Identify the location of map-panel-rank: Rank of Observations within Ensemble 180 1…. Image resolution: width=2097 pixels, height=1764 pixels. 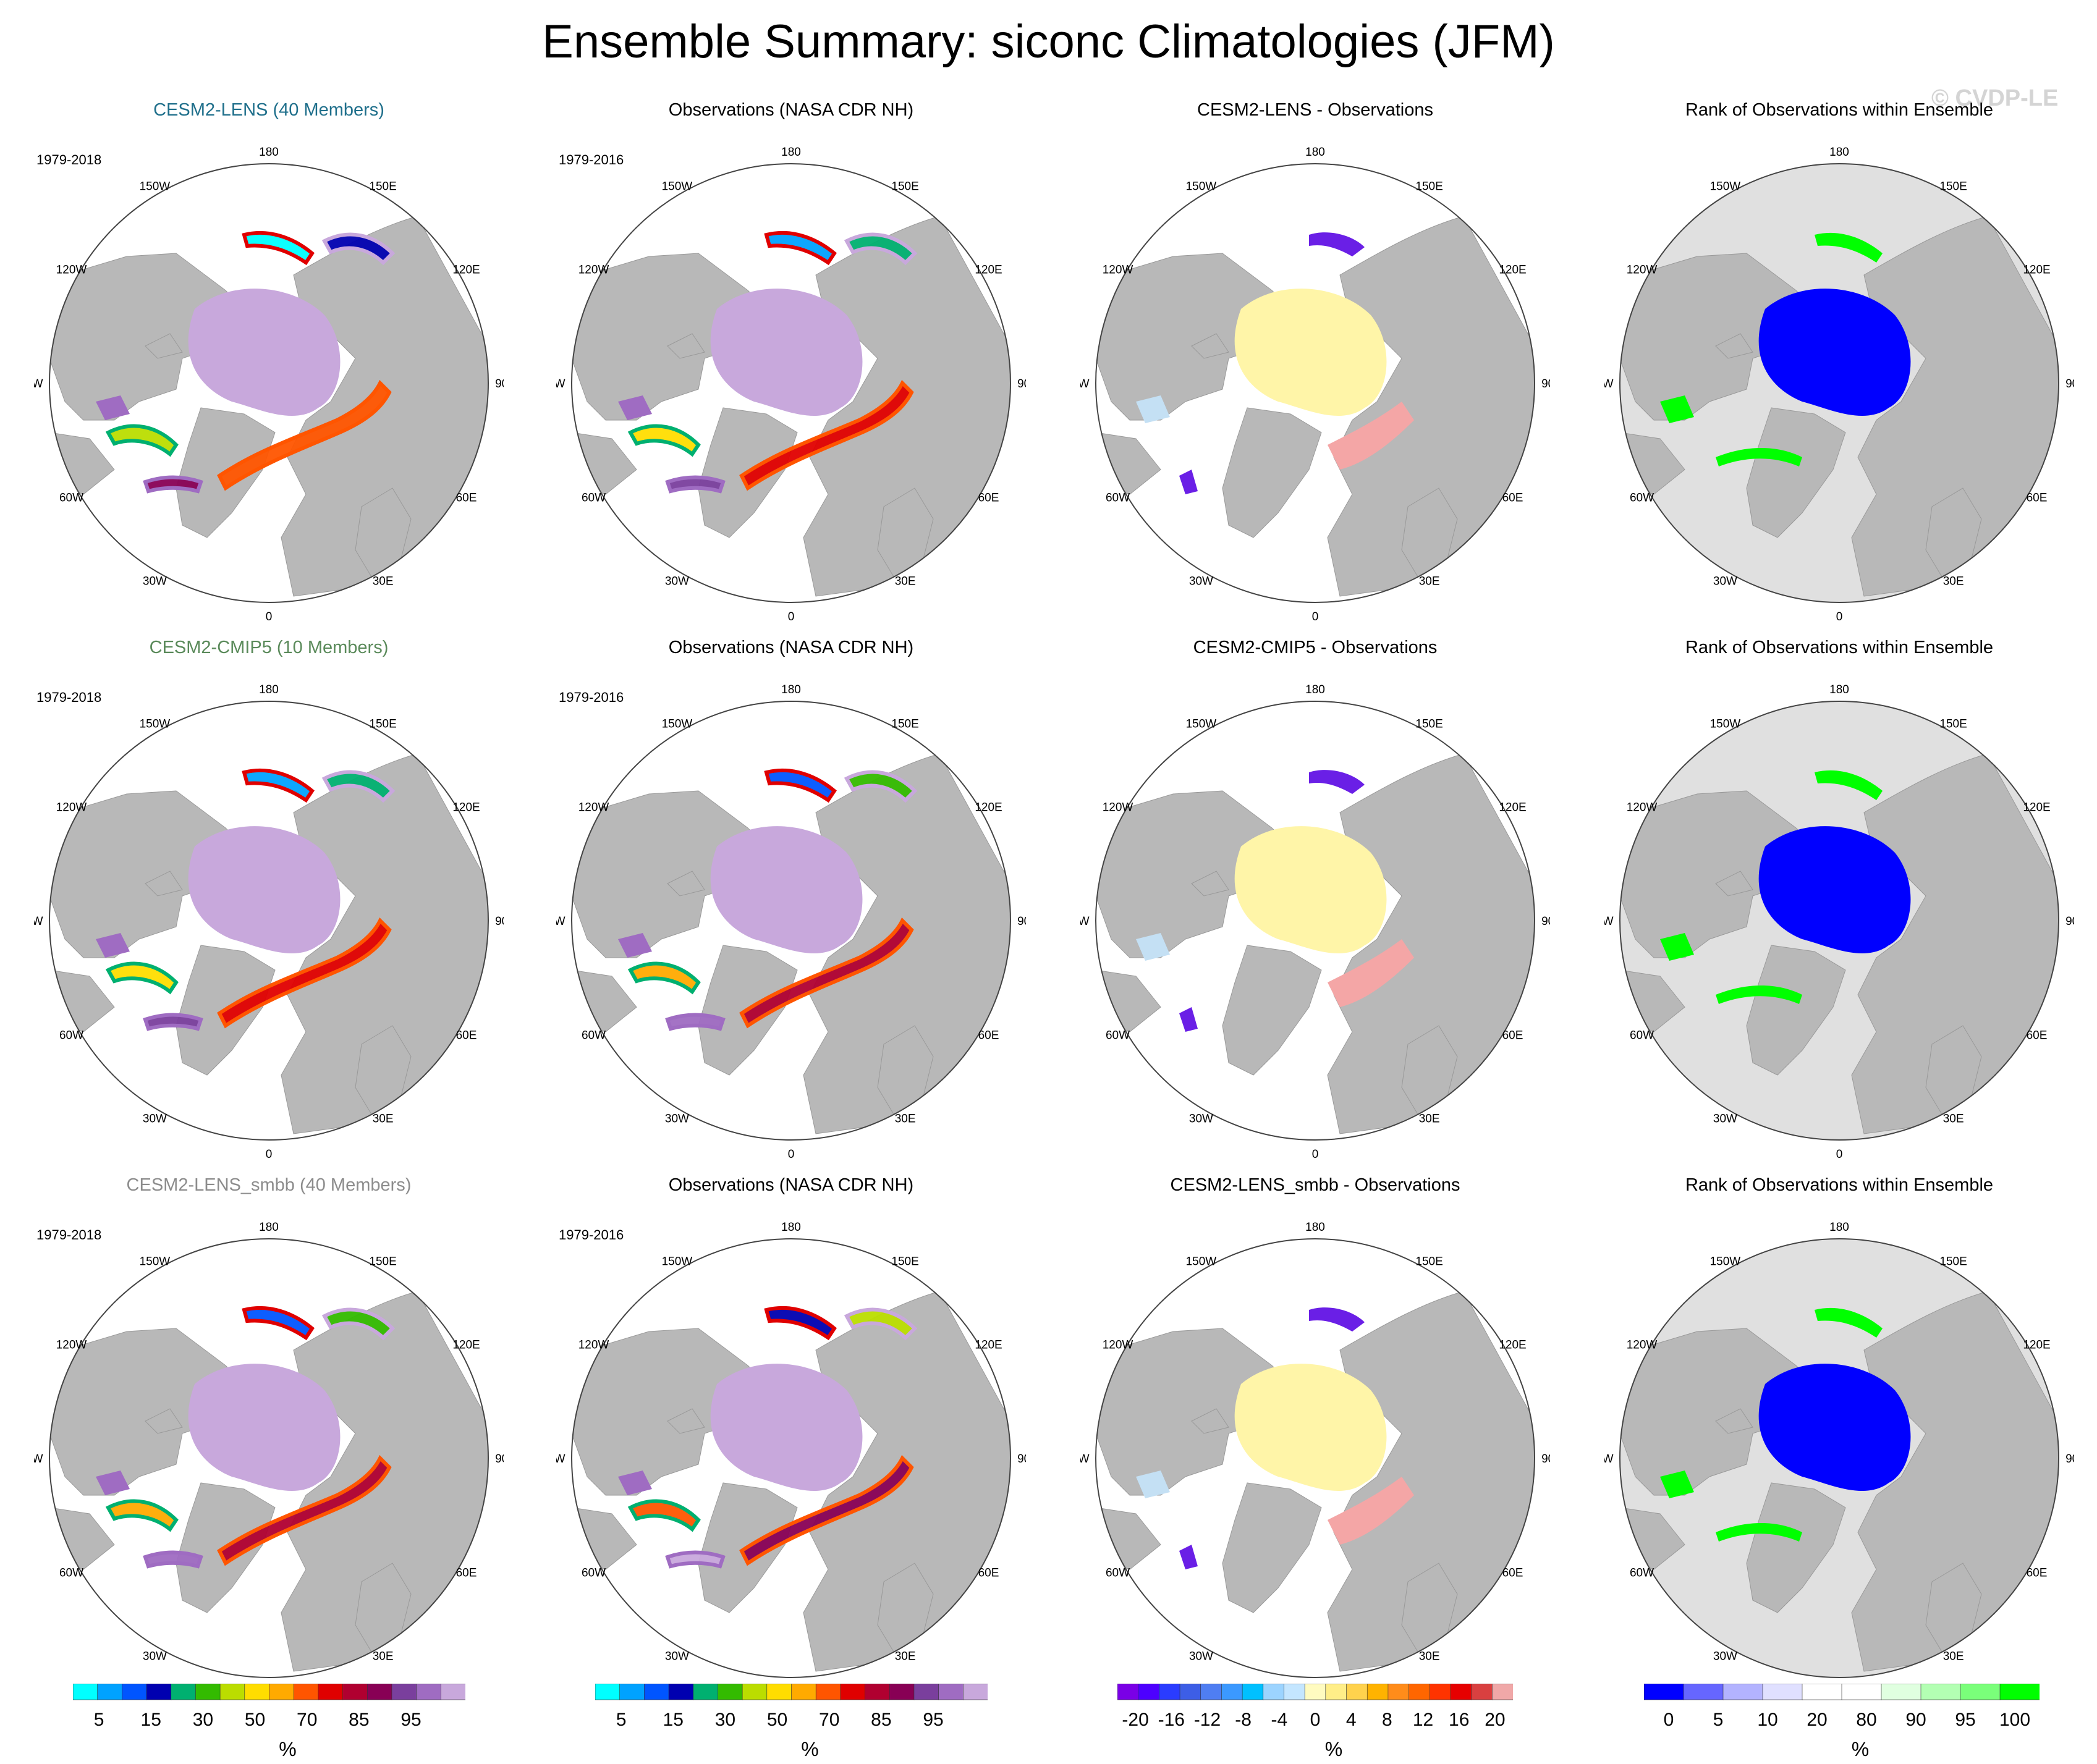
(1839, 1442).